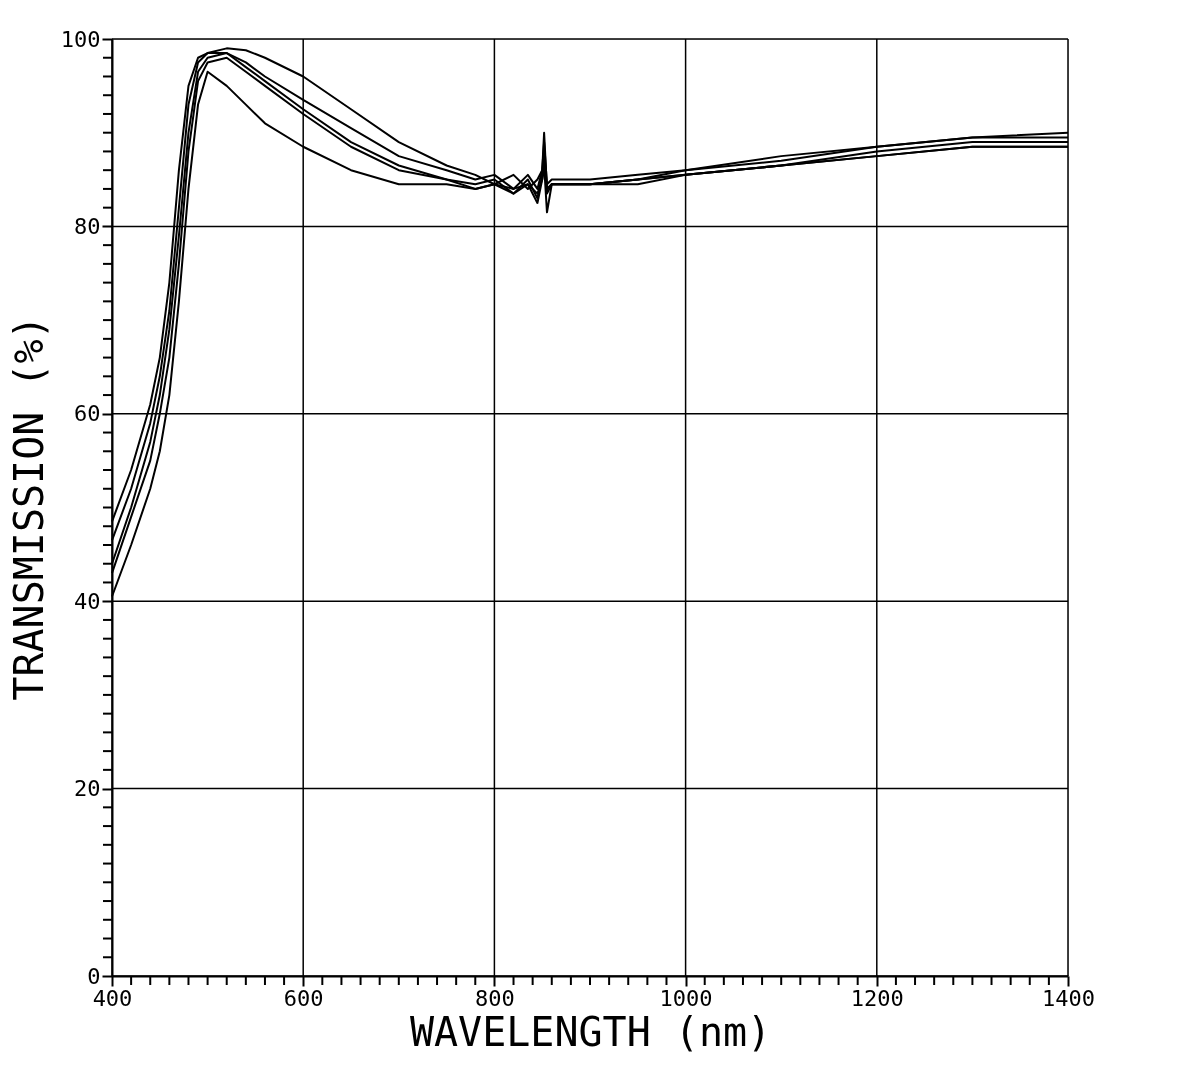  What do you see at coordinates (686, 998) in the screenshot?
I see `x-tick-label: 1000` at bounding box center [686, 998].